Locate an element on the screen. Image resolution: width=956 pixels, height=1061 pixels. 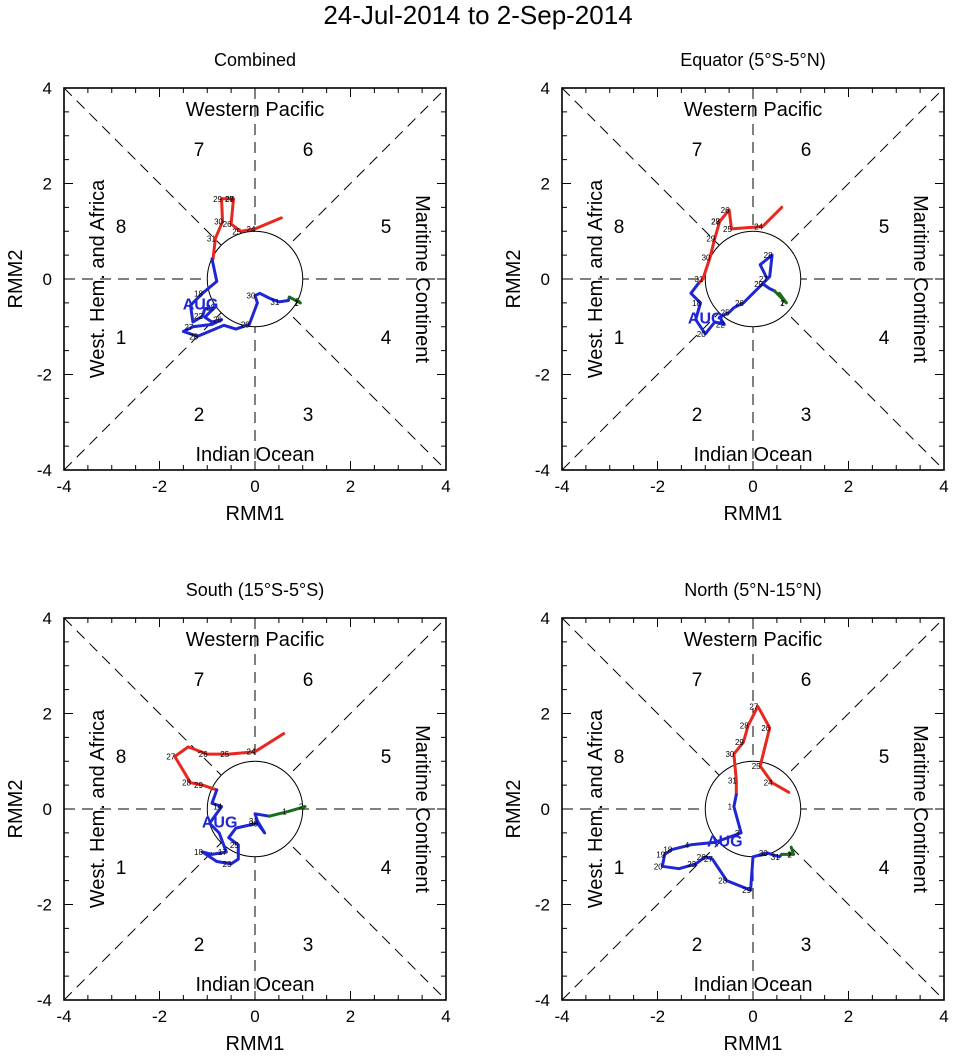
y-axis-label: RMM2 is located at coordinates (514, 809).